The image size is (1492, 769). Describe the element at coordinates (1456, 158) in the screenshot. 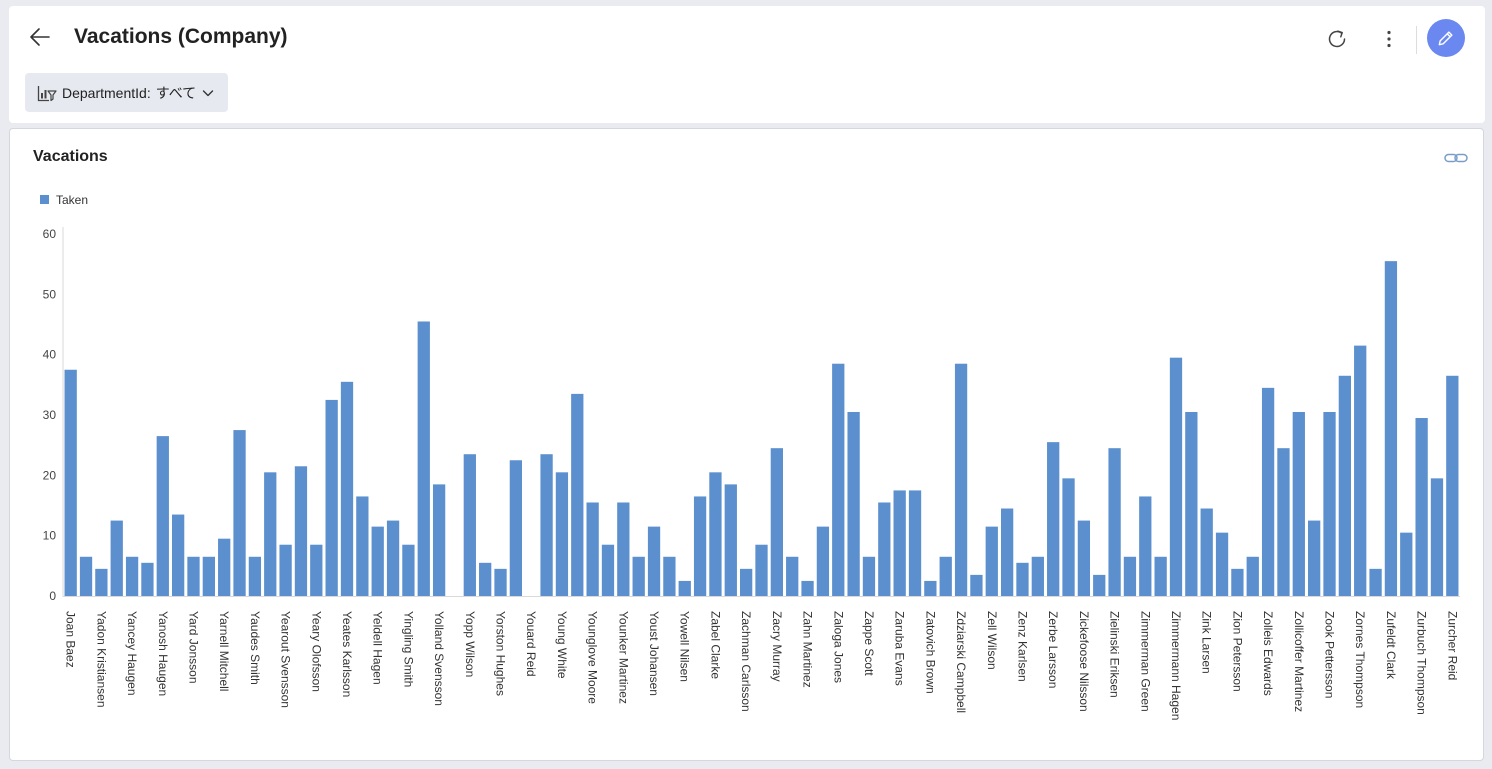

I see `link-button` at that location.